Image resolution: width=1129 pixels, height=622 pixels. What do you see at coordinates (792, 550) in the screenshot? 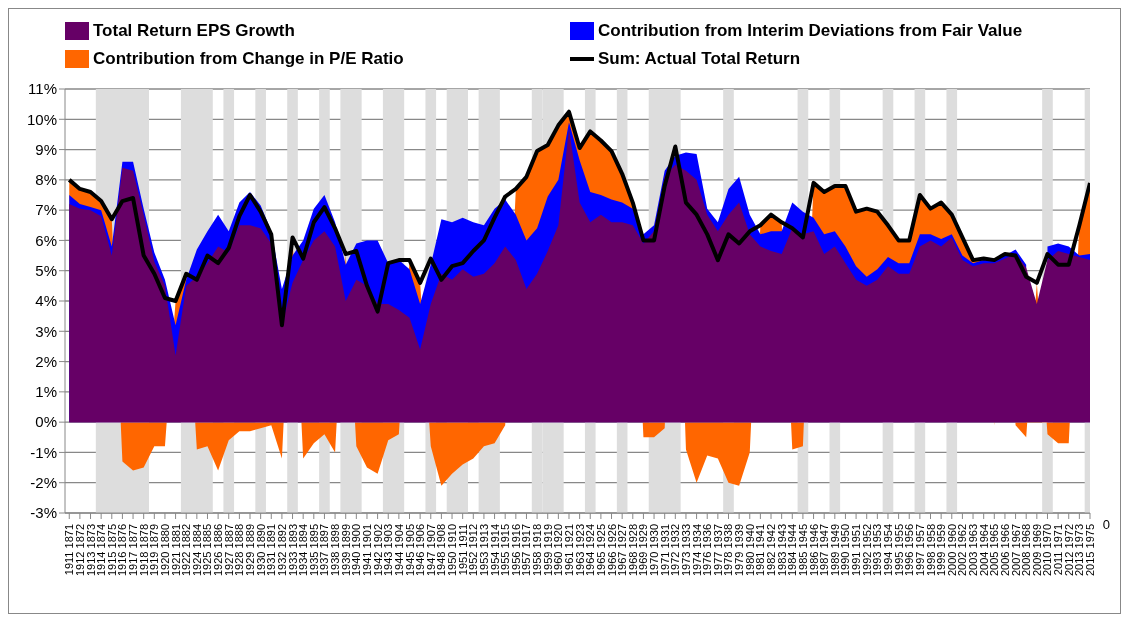
I see `x-tick-label: 1984 1944` at bounding box center [792, 550].